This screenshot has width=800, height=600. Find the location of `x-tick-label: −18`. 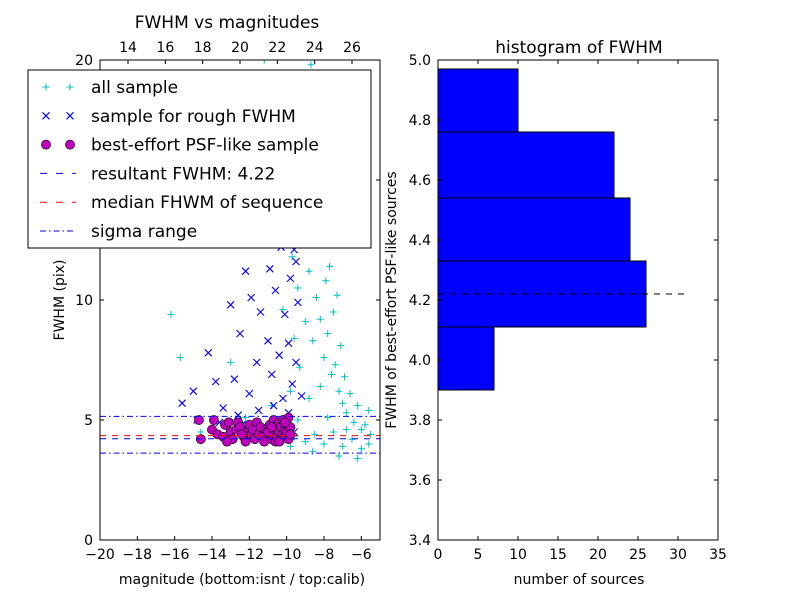

x-tick-label: −18 is located at coordinates (138, 555).